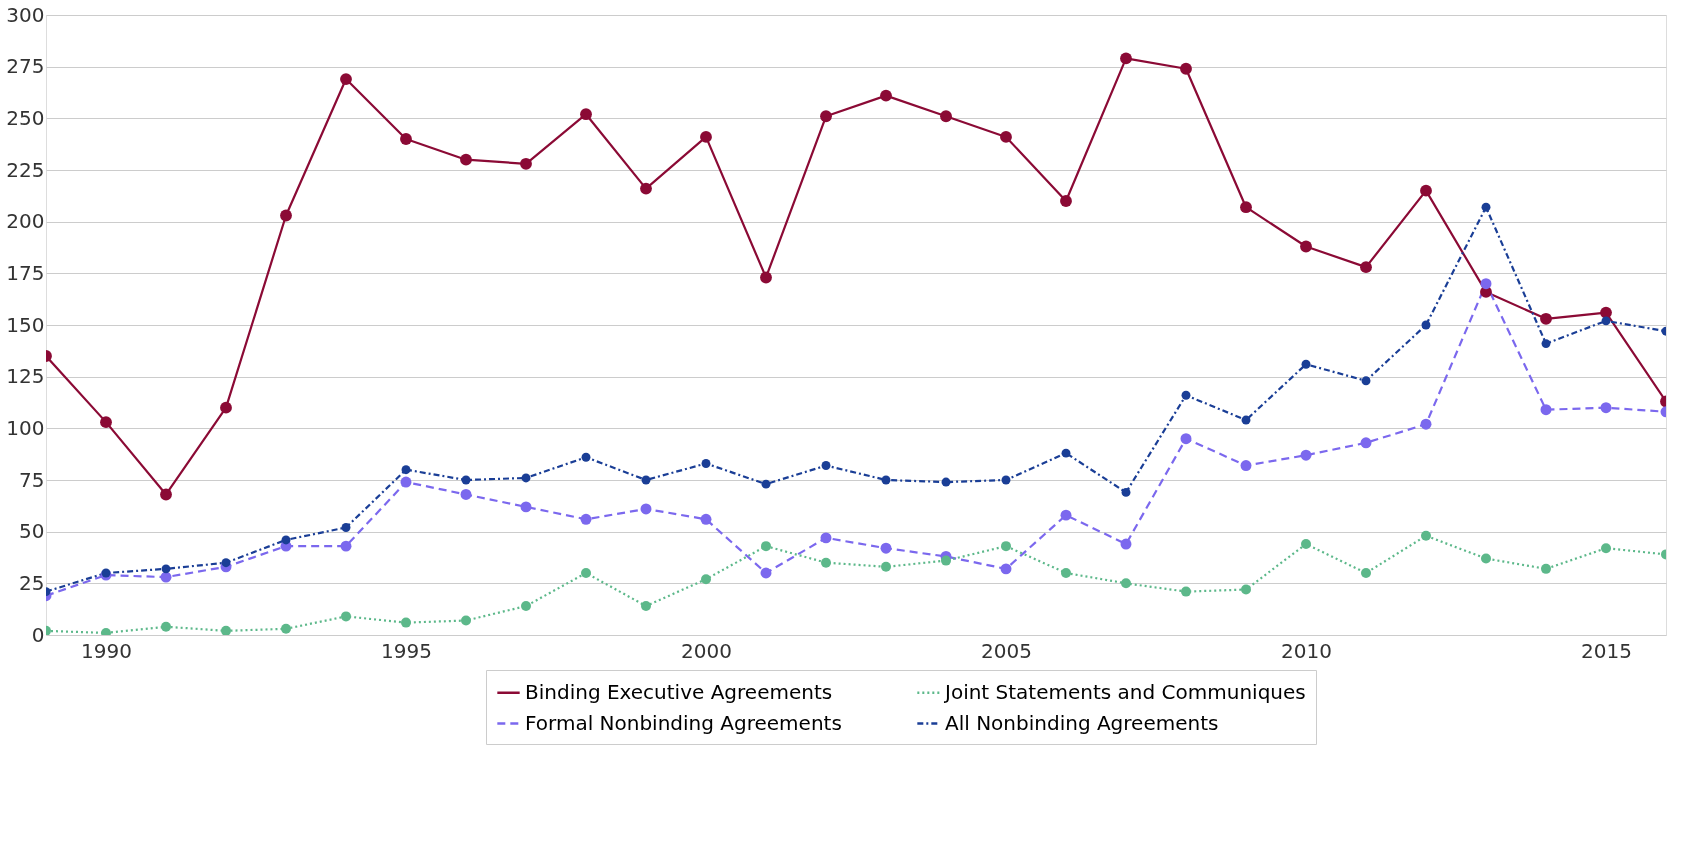  What do you see at coordinates (25, 221) in the screenshot?
I see `y-tick-label: 200` at bounding box center [25, 221].